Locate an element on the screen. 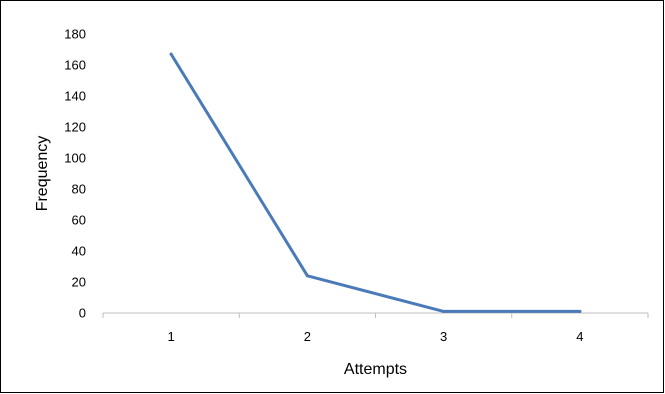 The image size is (665, 394). y-tick-label: 0 is located at coordinates (82, 313).